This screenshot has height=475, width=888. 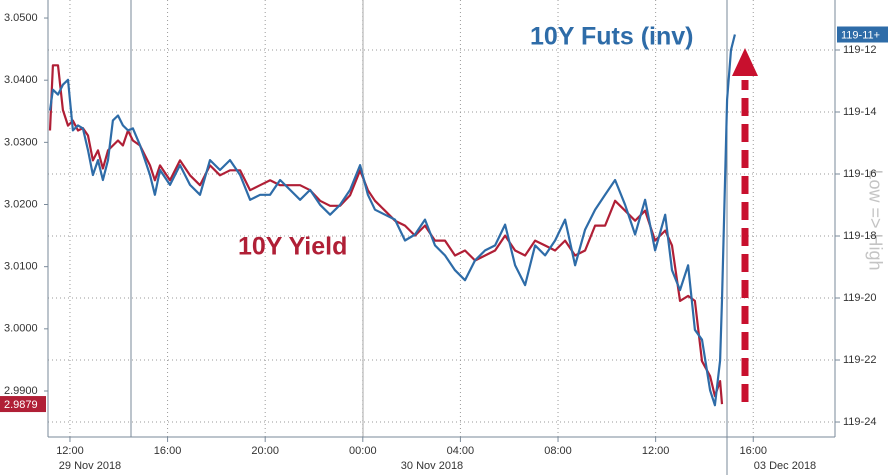 I want to click on y-tick-label: 2.9900, so click(x=21, y=391).